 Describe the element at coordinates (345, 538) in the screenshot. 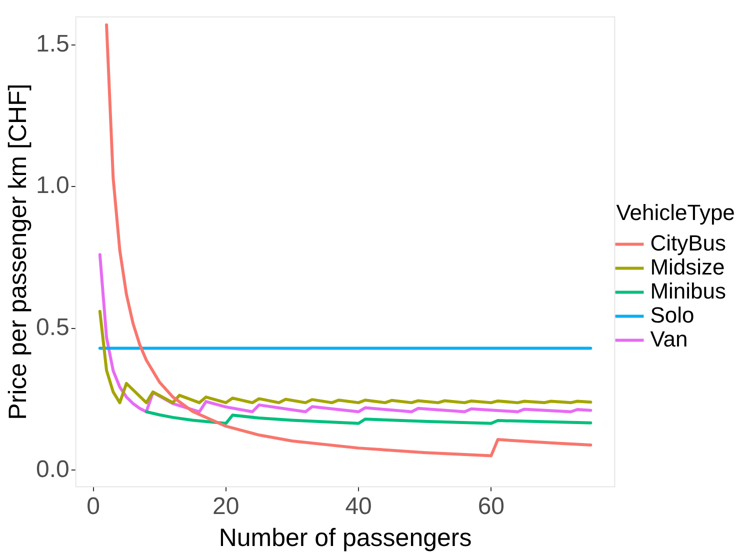

I see `x-axis-title: Number of passengers` at that location.